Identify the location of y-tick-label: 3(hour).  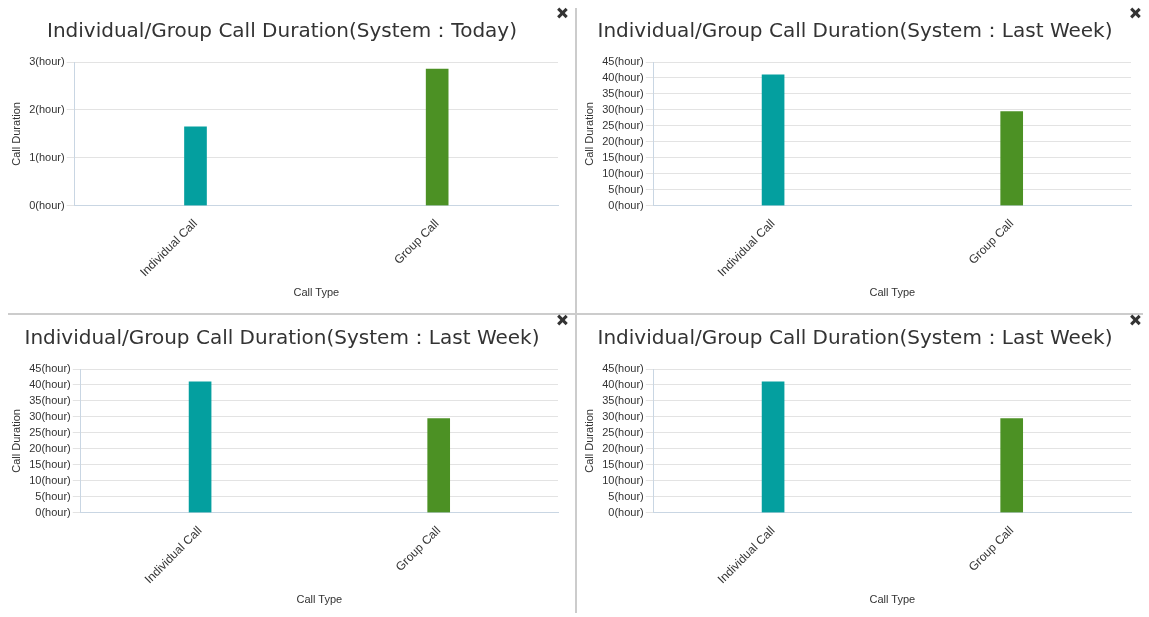
(47, 61).